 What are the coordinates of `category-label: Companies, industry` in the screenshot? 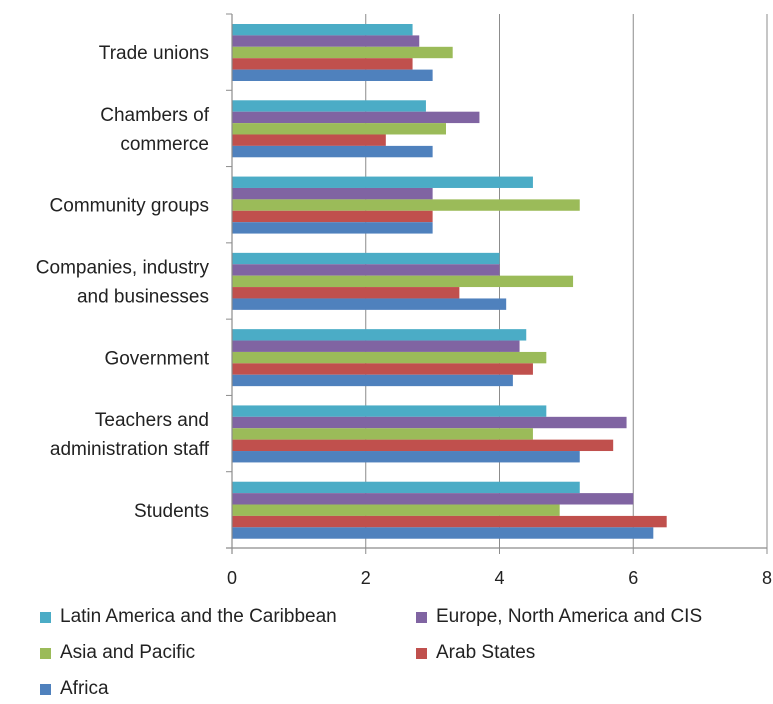 It's located at (123, 268).